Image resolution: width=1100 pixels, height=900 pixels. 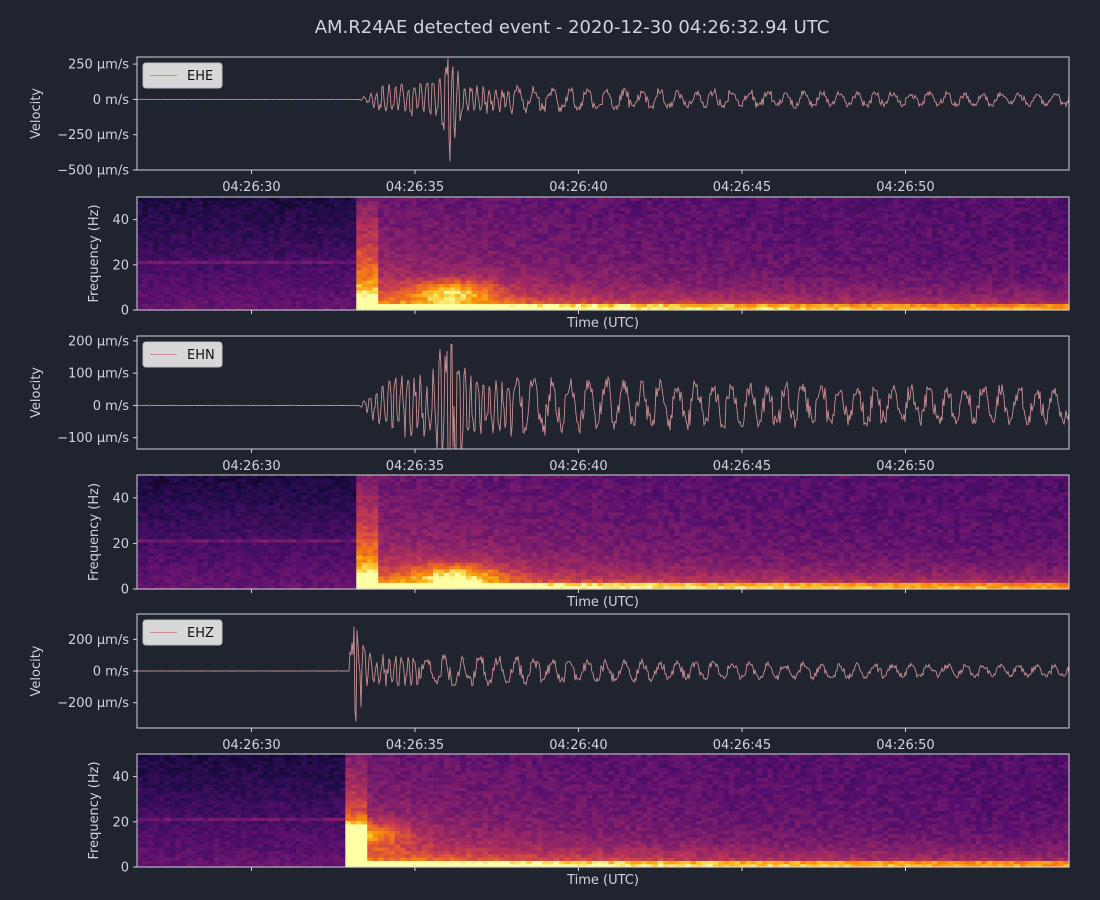 What do you see at coordinates (98, 374) in the screenshot?
I see `y-tick-label: 100 µm/s` at bounding box center [98, 374].